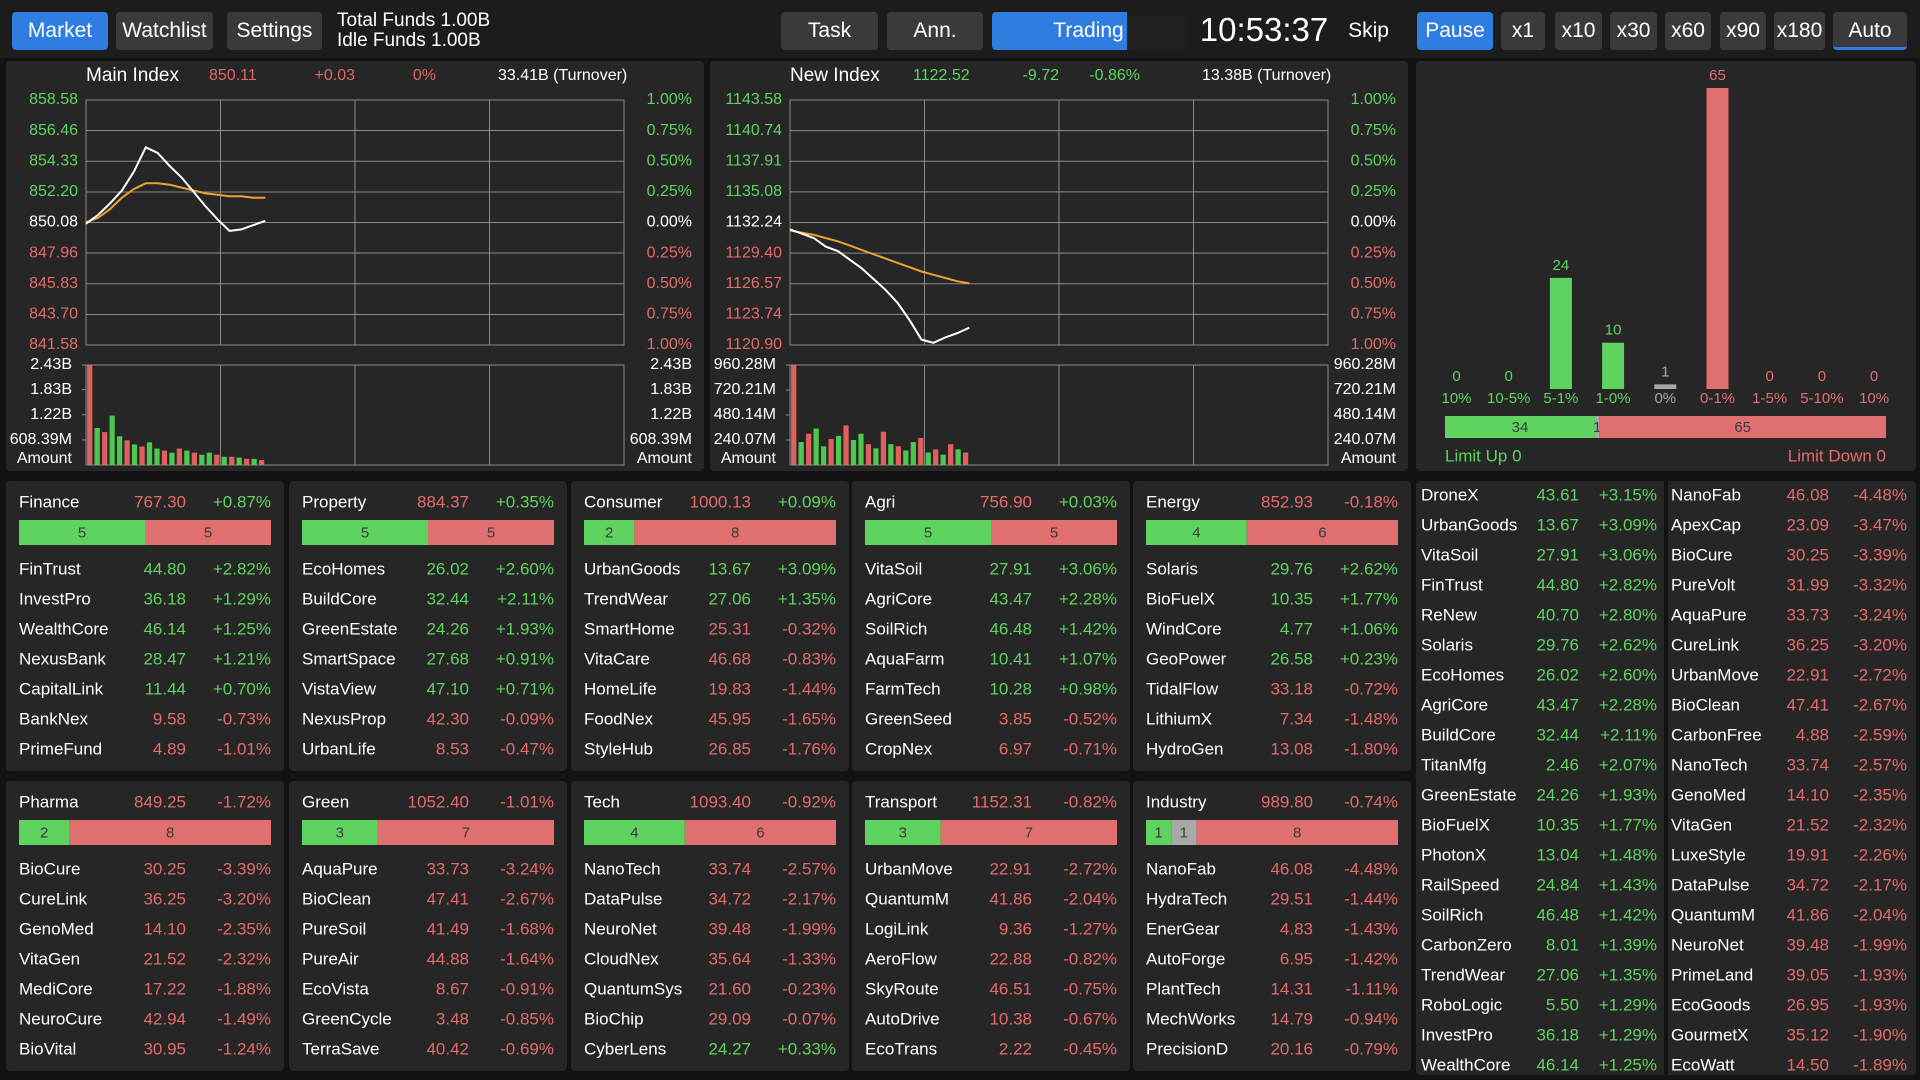 This screenshot has height=1080, width=1920. What do you see at coordinates (1523, 31) in the screenshot?
I see `control-button: x1` at bounding box center [1523, 31].